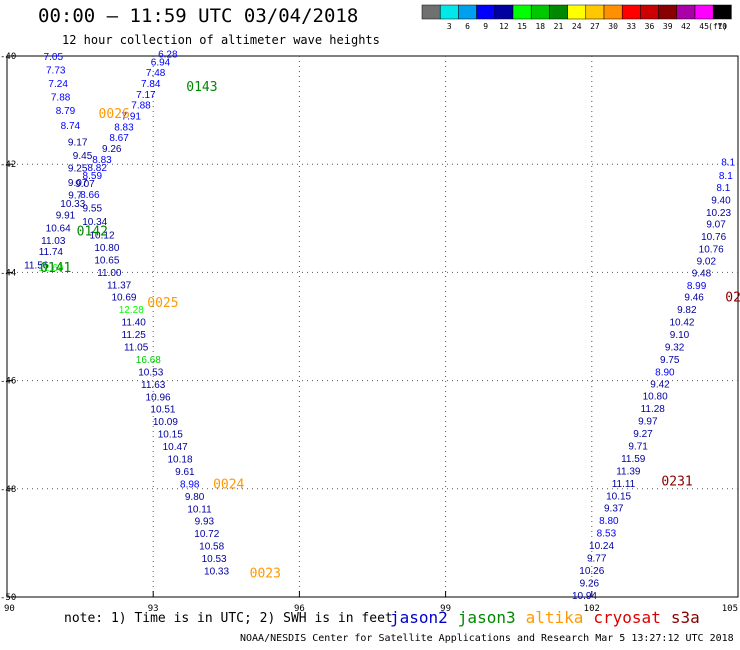  What do you see at coordinates (58, 84) in the screenshot?
I see `data-point-label: 7.24` at bounding box center [58, 84].